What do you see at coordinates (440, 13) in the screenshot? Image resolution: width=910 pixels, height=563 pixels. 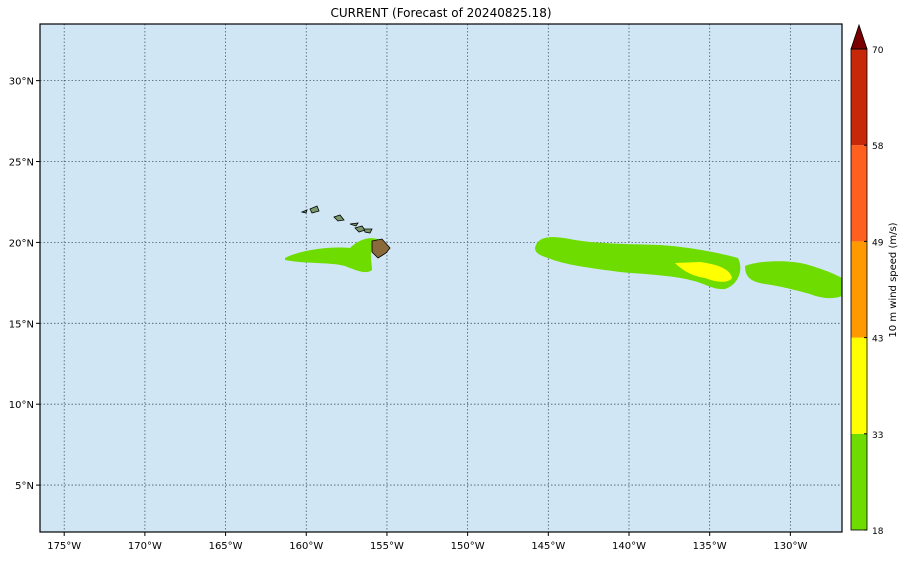 I see `title: CURRENT (Forecast of 20240825.18)` at bounding box center [440, 13].